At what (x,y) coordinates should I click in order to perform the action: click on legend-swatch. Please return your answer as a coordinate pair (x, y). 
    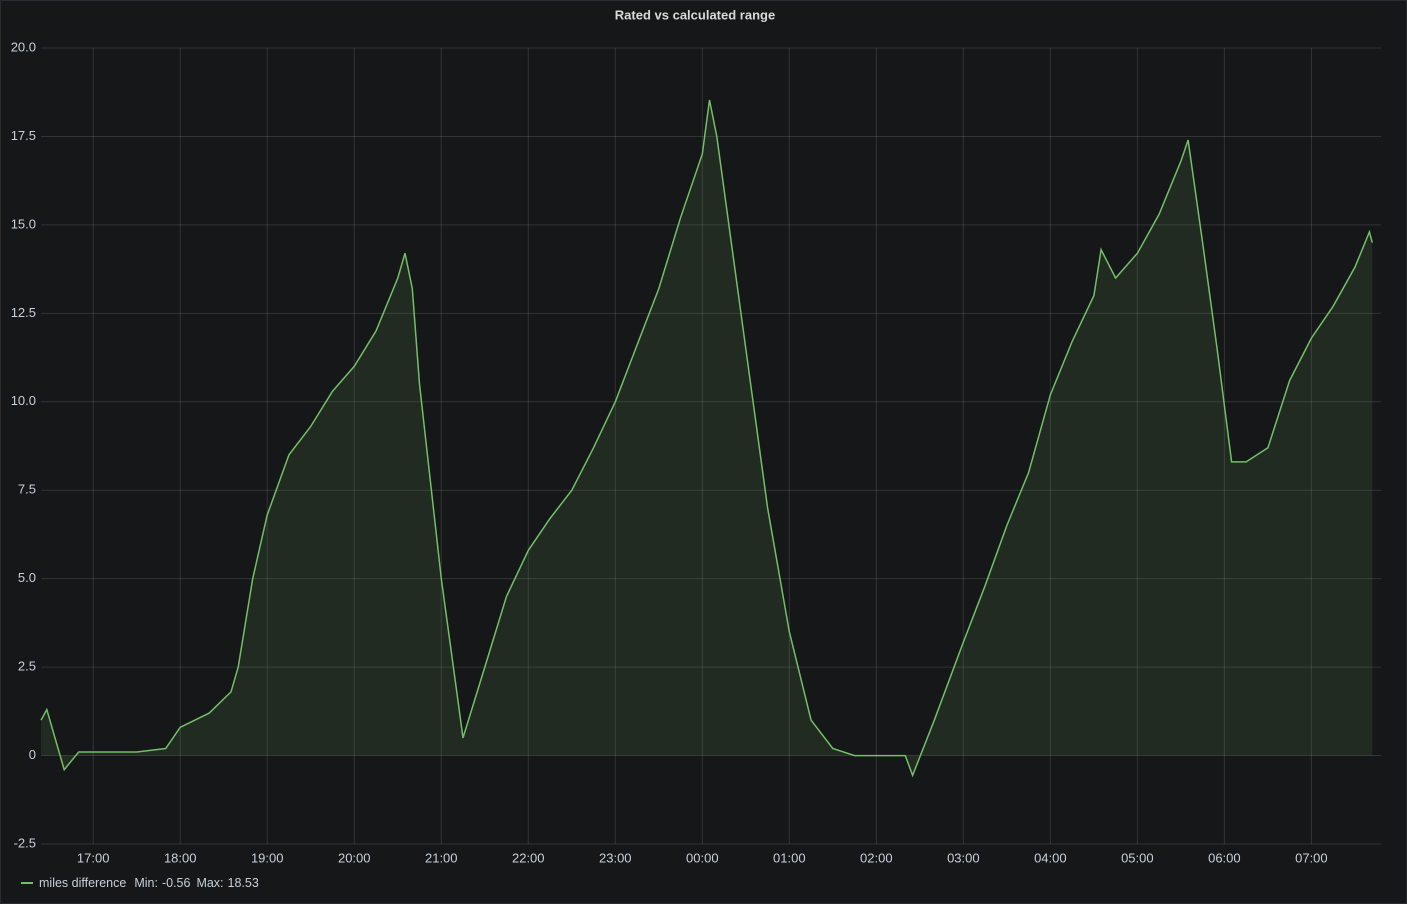
    Looking at the image, I should click on (27, 883).